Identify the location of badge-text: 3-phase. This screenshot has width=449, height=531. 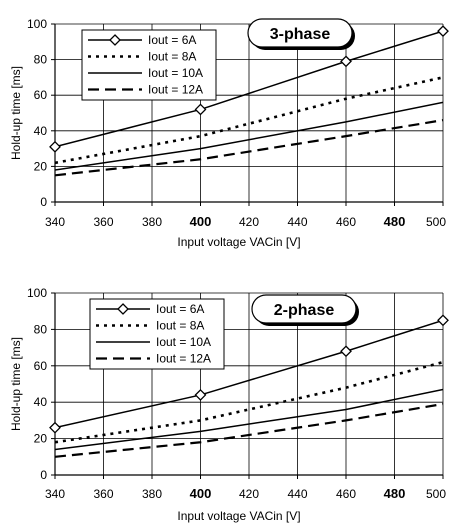
(300, 34).